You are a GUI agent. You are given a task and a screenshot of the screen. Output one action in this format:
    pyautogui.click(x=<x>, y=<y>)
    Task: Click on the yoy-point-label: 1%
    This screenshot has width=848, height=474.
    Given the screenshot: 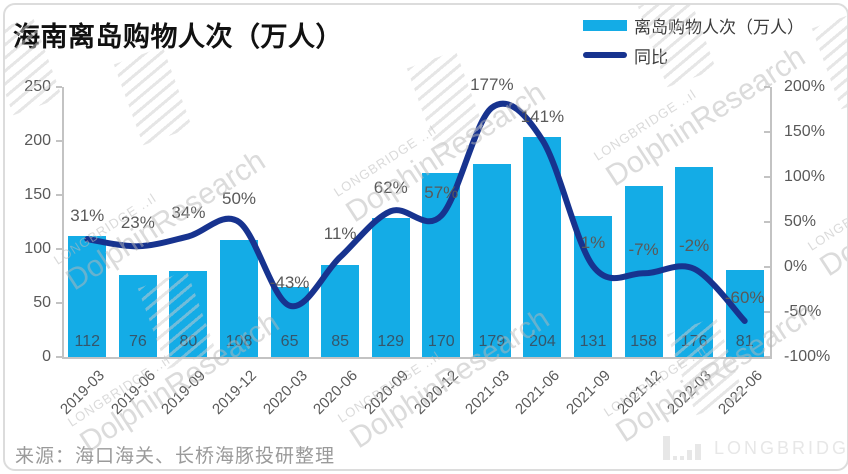 What is the action you would take?
    pyautogui.click(x=593, y=243)
    